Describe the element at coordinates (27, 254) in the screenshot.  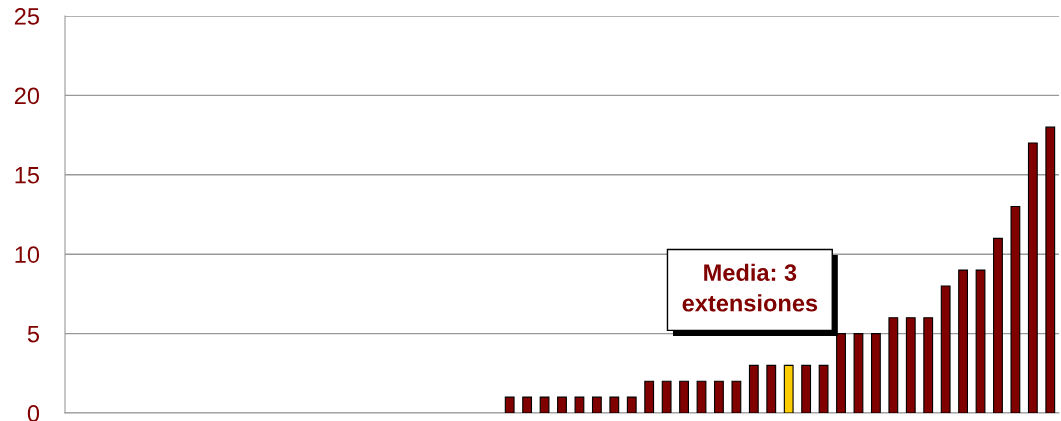
I see `y-tick-label: 10` at that location.